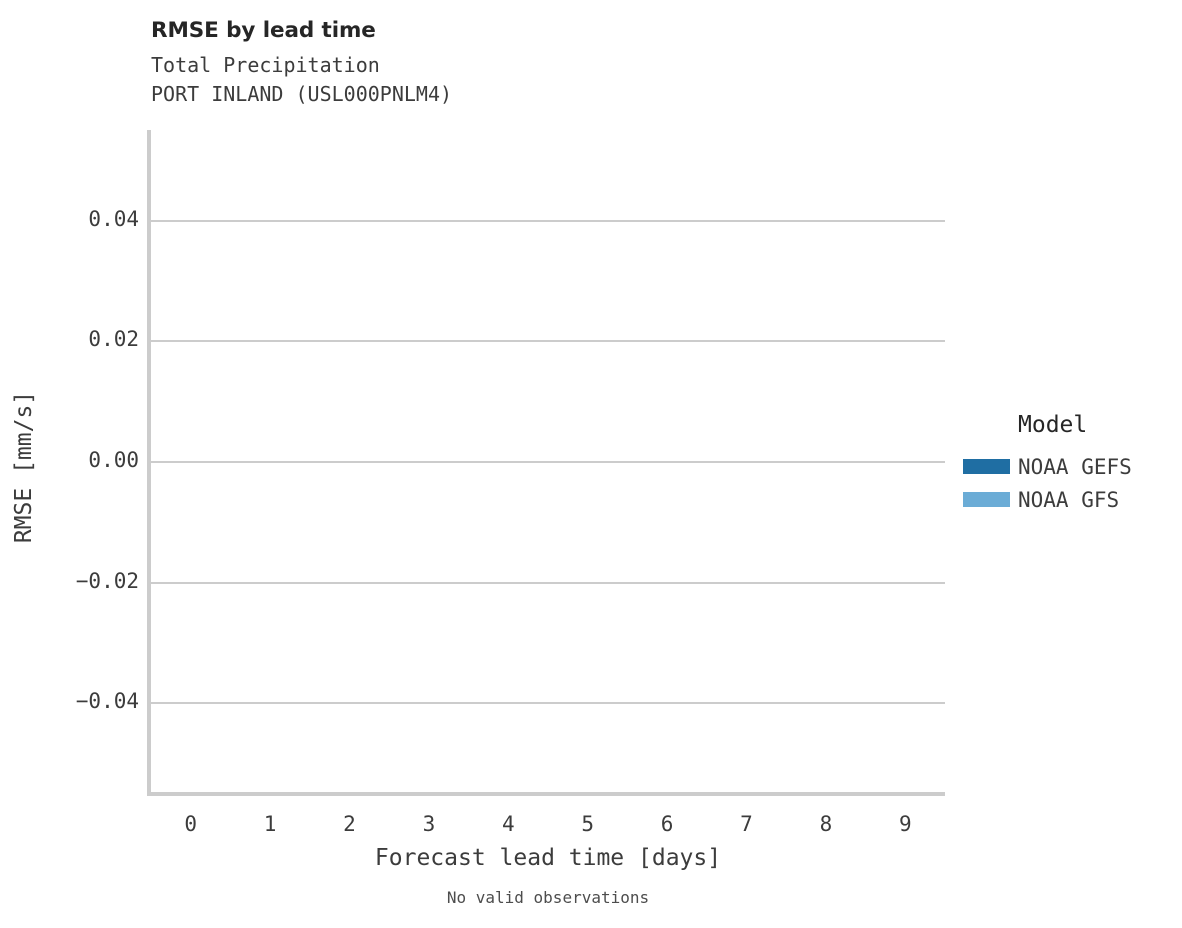 This screenshot has width=1182, height=928. Describe the element at coordinates (107, 701) in the screenshot. I see `y-axis-tick-label: −0.04` at that location.